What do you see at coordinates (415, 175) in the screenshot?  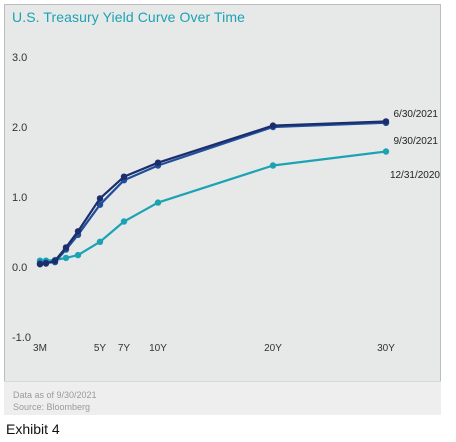 I see `series-label: 12/31/2020` at bounding box center [415, 175].